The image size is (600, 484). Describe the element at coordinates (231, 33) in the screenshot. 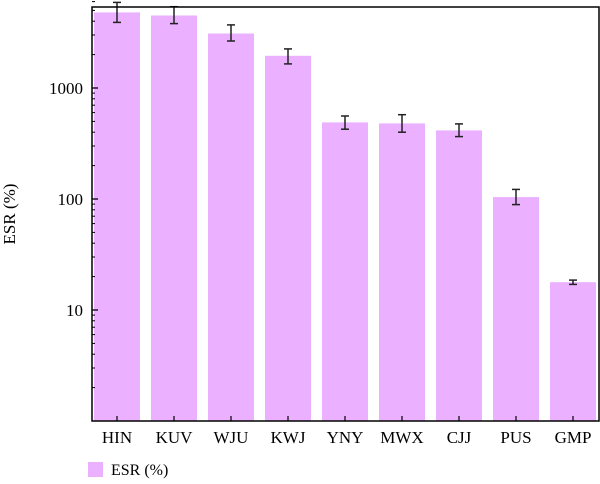

I see `error-bar-wju` at that location.